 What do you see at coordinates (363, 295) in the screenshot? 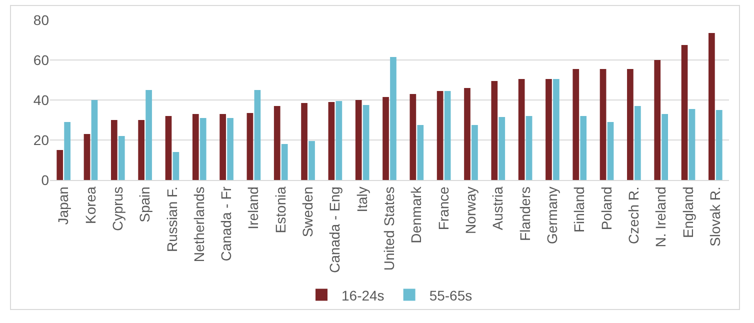
I see `legend-label: 16-24s` at bounding box center [363, 295].